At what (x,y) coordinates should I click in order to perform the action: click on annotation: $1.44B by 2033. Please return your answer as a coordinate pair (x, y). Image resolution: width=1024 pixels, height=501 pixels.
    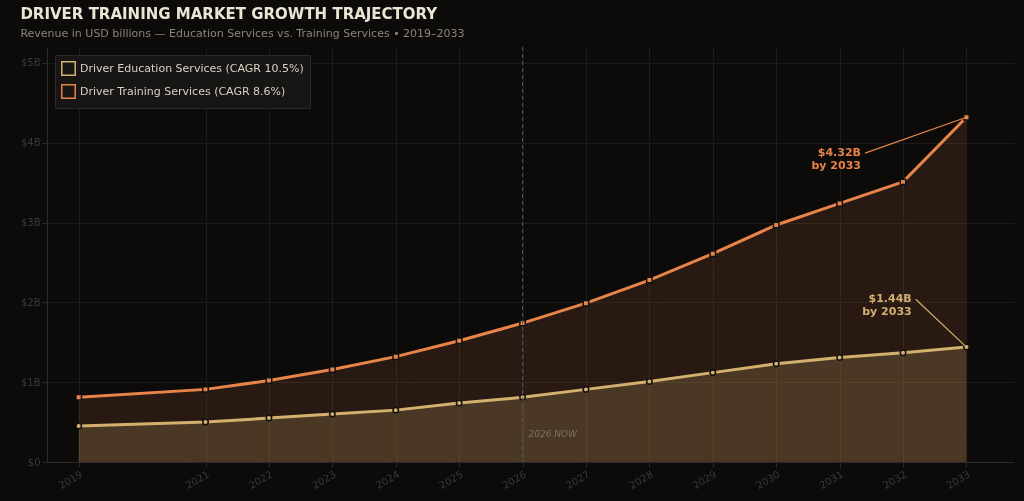
    Looking at the image, I should click on (887, 305).